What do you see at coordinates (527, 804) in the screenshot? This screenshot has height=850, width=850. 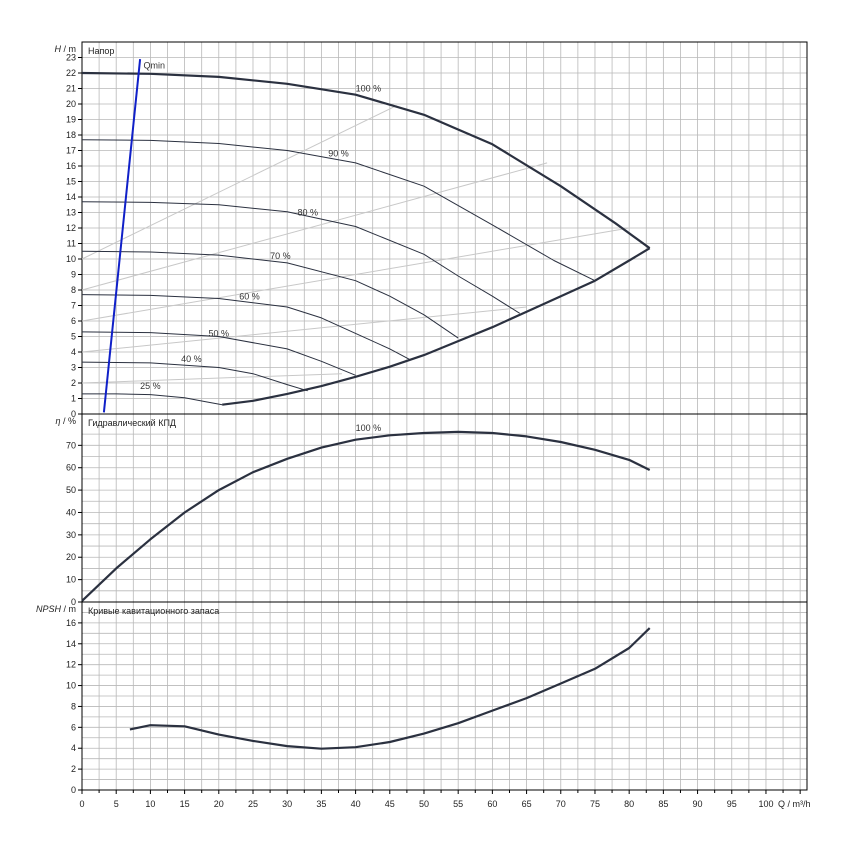 I see `x-tick-label: 65` at bounding box center [527, 804].